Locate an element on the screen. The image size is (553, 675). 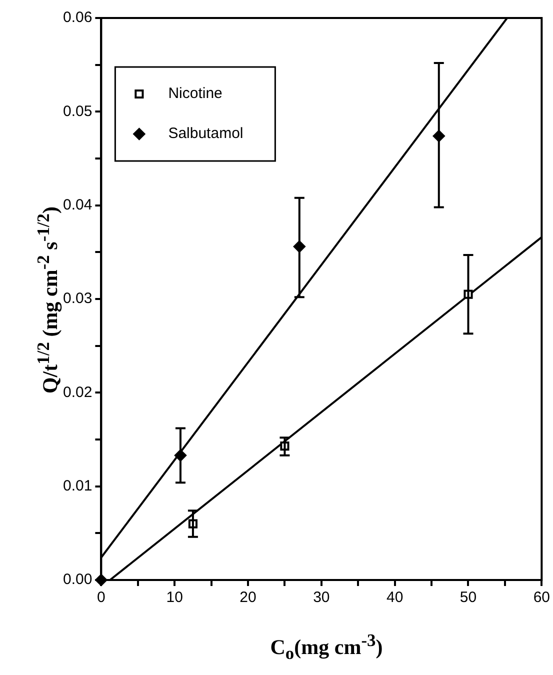
y-tick-label: 0.01 is located at coordinates (77, 485).